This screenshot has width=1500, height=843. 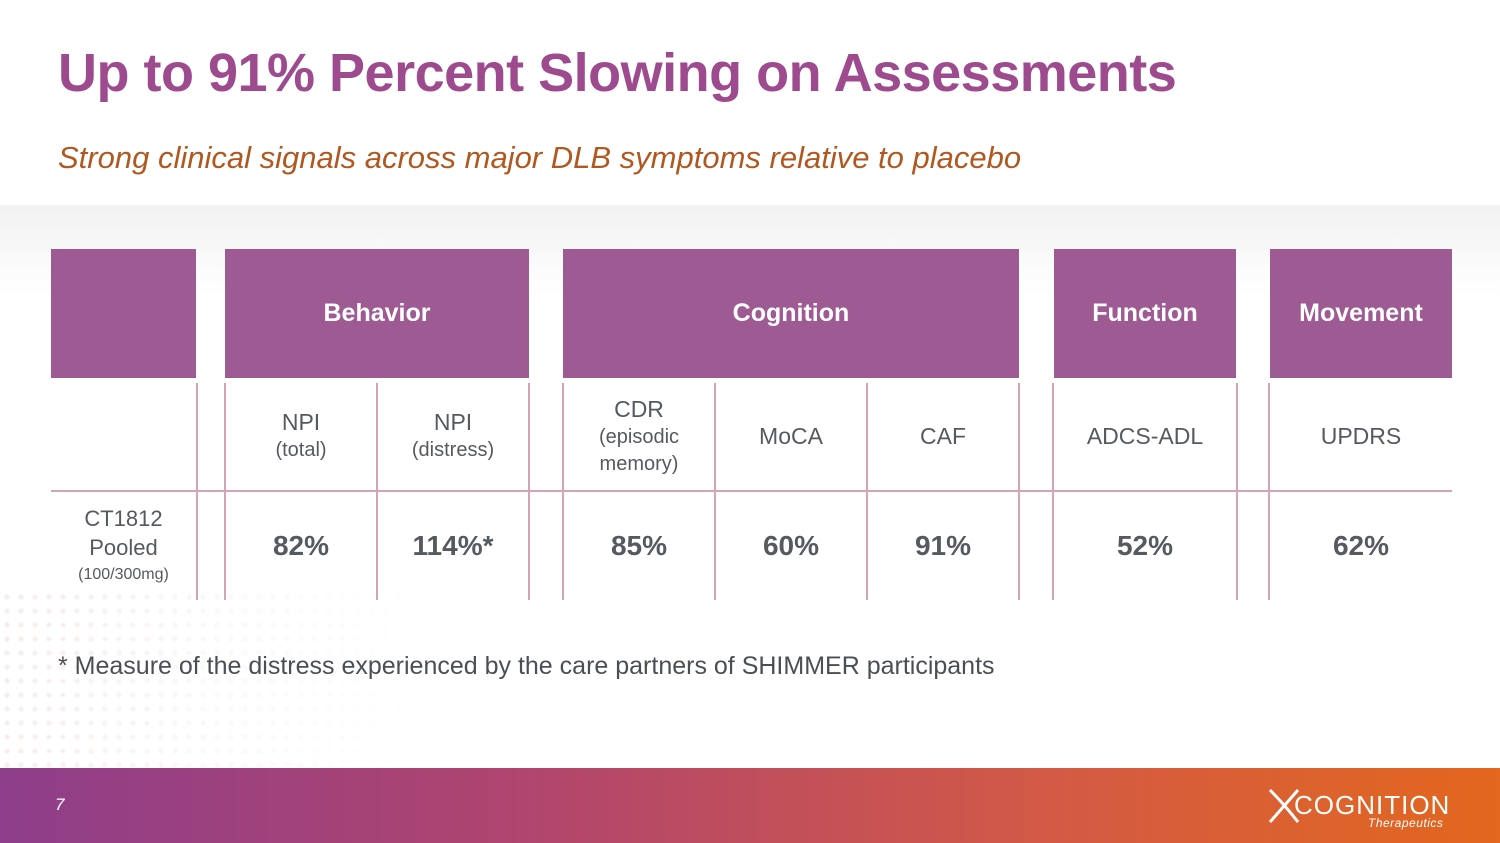 I want to click on logo-tagline: Therapeutics, so click(x=1406, y=823).